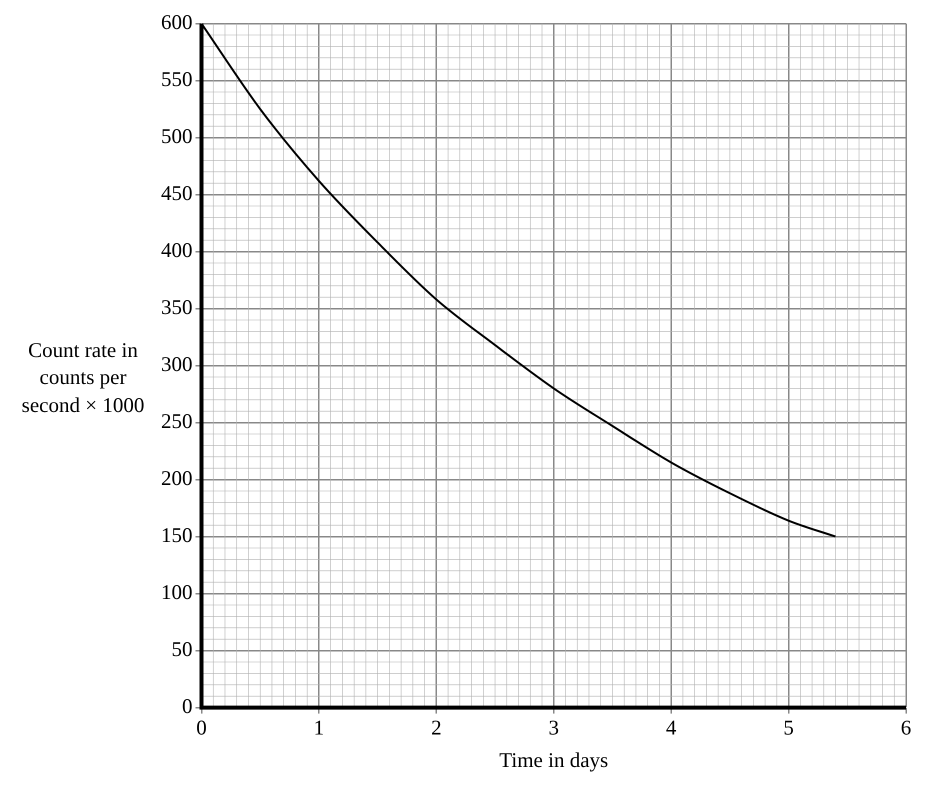 The width and height of the screenshot is (931, 794). Describe the element at coordinates (176, 364) in the screenshot. I see `y-tick-label: 300` at that location.